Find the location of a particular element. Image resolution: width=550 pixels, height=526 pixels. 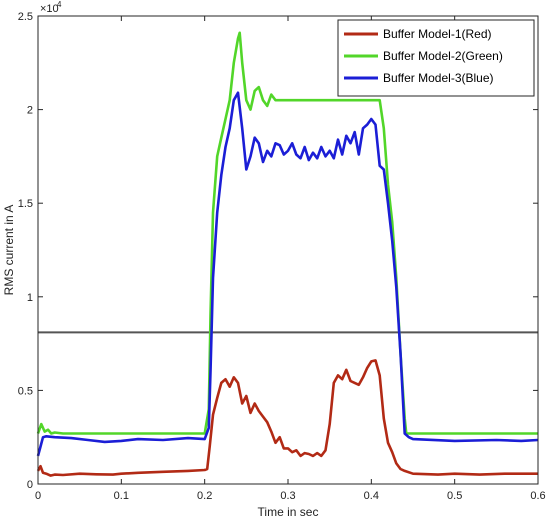

x-tick-label: 0.3 is located at coordinates (287, 496).